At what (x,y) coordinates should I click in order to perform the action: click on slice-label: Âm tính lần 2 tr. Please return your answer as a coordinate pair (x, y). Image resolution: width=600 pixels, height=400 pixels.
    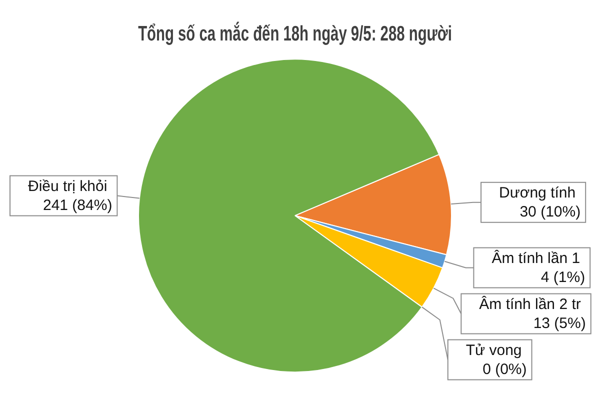
    Looking at the image, I should click on (530, 303).